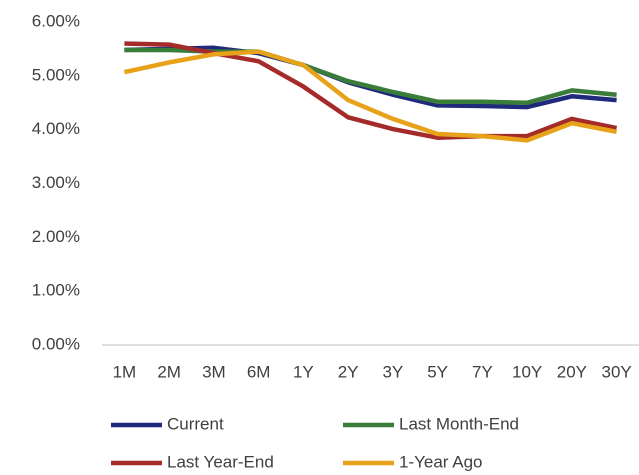  What do you see at coordinates (56, 290) in the screenshot?
I see `y-tick-label: 1.00%` at bounding box center [56, 290].